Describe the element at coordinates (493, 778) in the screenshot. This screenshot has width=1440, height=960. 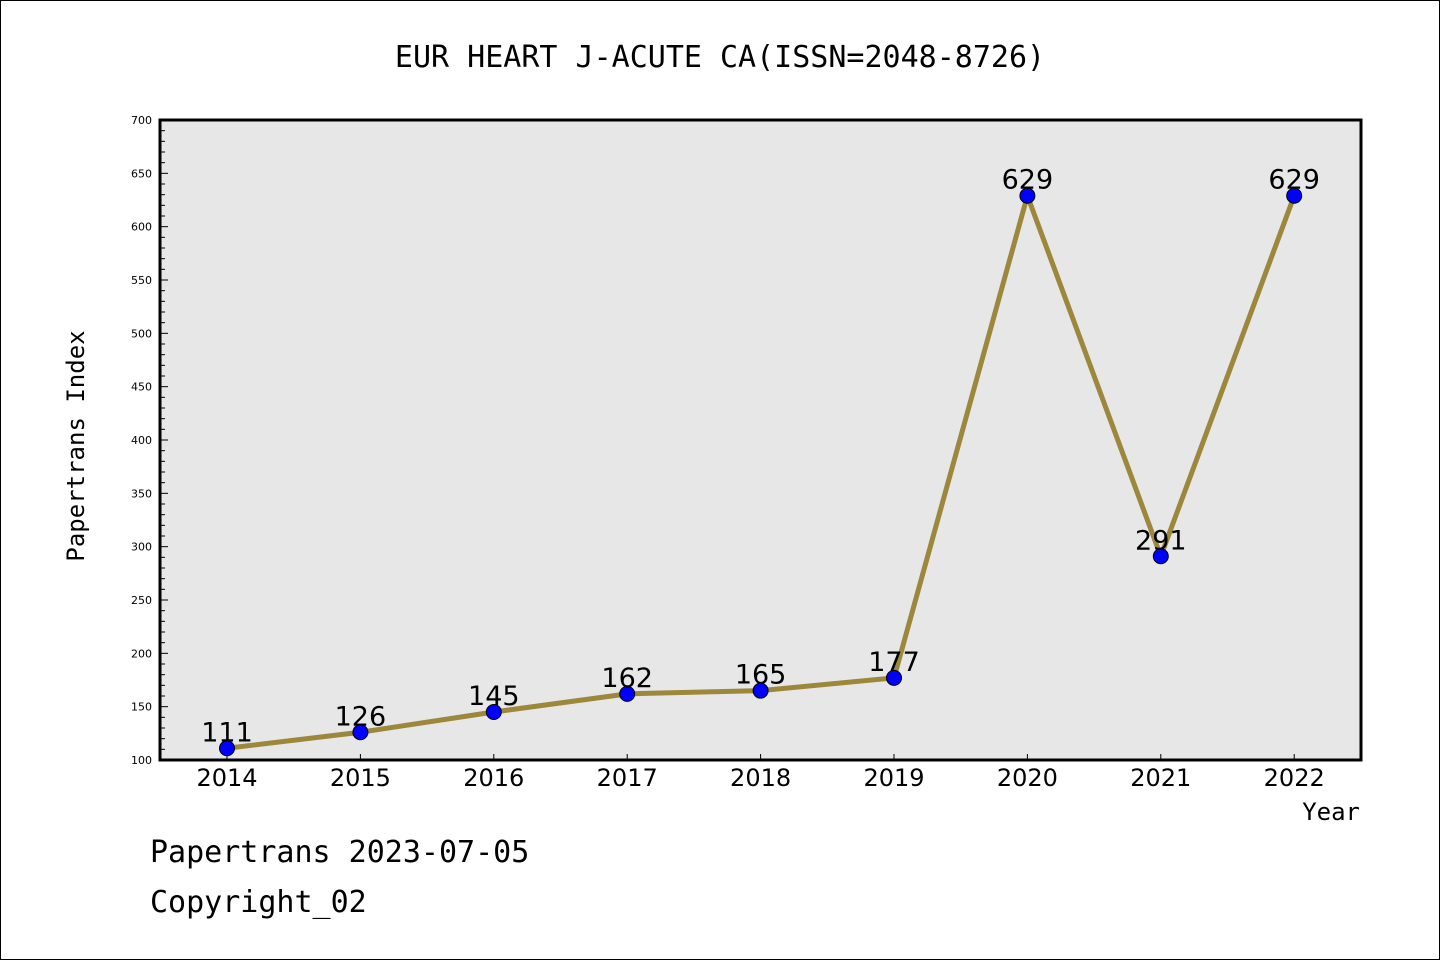
I see `x-tick-label: 2016` at that location.